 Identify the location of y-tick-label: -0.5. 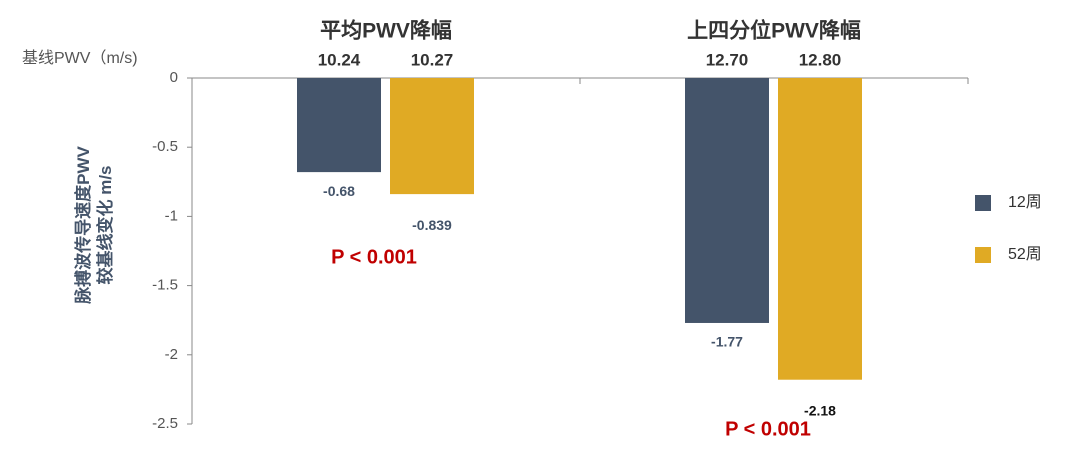
(165, 146).